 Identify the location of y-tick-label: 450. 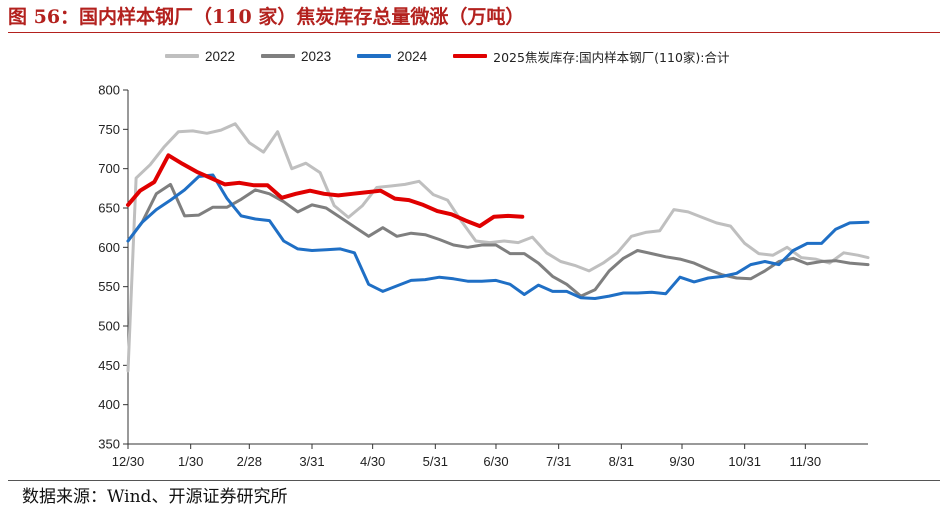
(109, 365).